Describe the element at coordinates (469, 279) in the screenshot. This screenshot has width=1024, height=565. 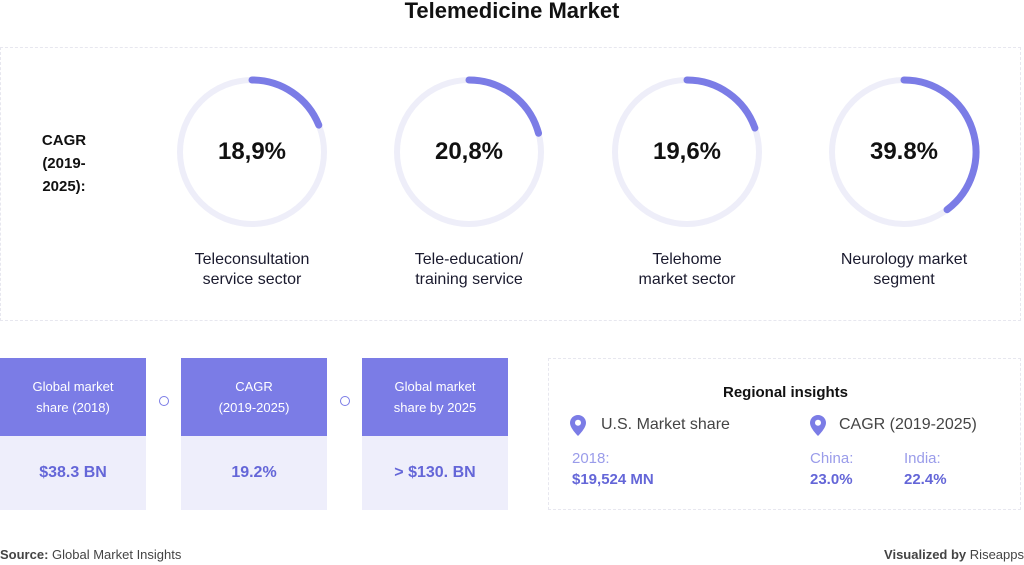
I see `donut-label-line2: training service` at that location.